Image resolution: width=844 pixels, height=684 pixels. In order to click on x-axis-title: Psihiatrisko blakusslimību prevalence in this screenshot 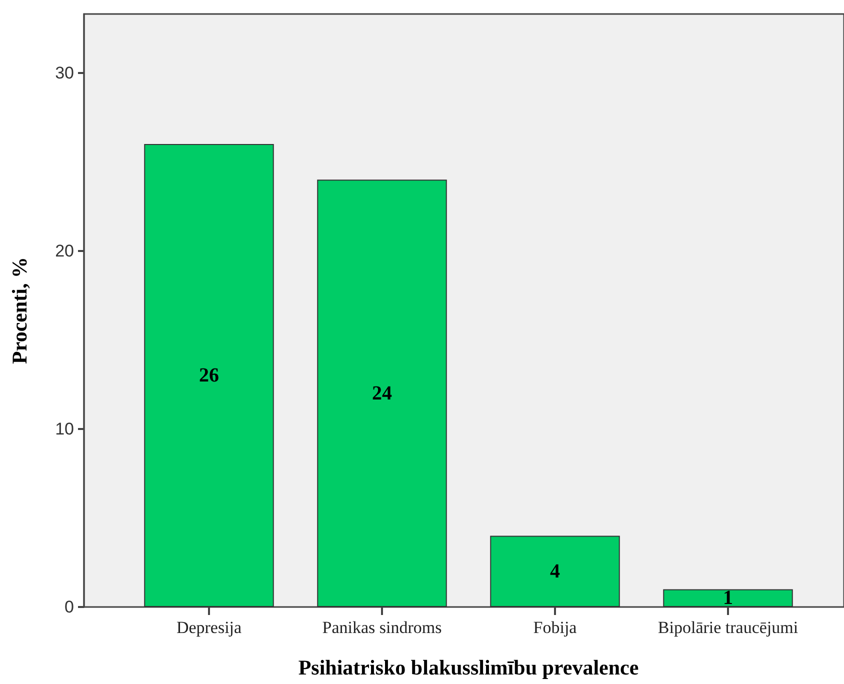, I will do `click(468, 668)`.